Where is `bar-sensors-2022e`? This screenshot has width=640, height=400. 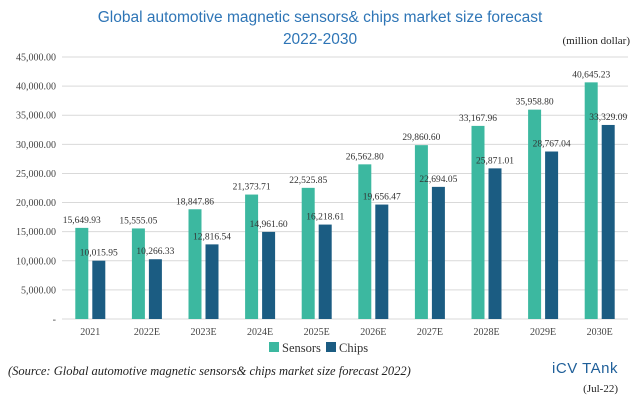 bar-sensors-2022e is located at coordinates (138, 273).